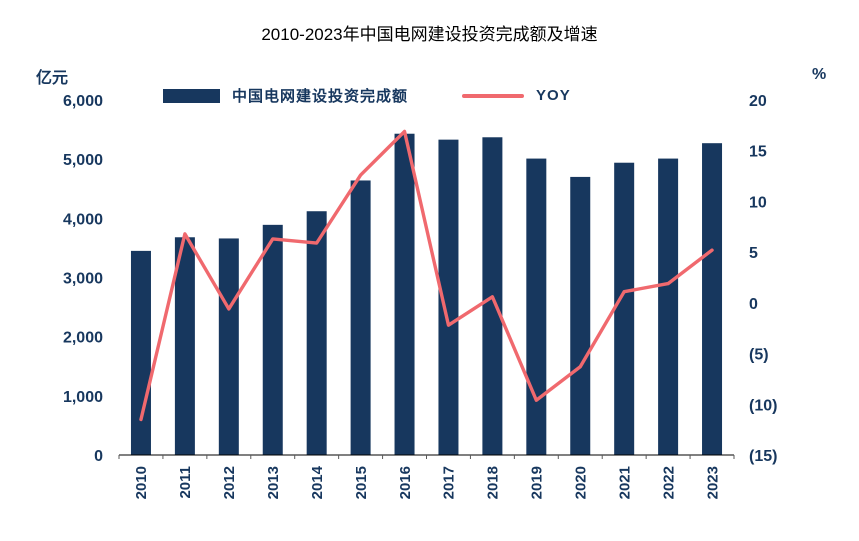  Describe the element at coordinates (429, 34) in the screenshot. I see `chart-title: 2010-2023年中国电网建设投资完成额及增速` at that location.